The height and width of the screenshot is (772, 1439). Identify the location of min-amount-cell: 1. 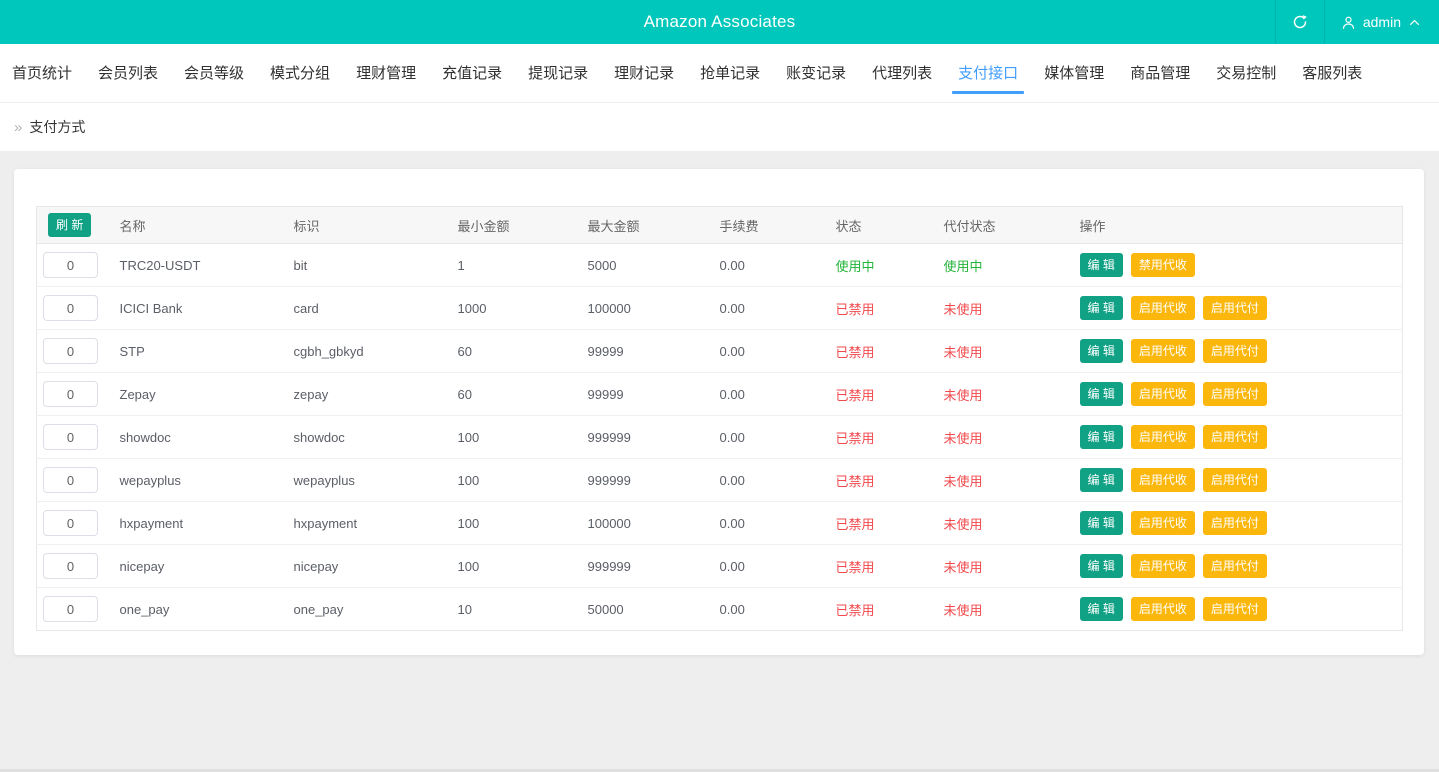
(461, 265).